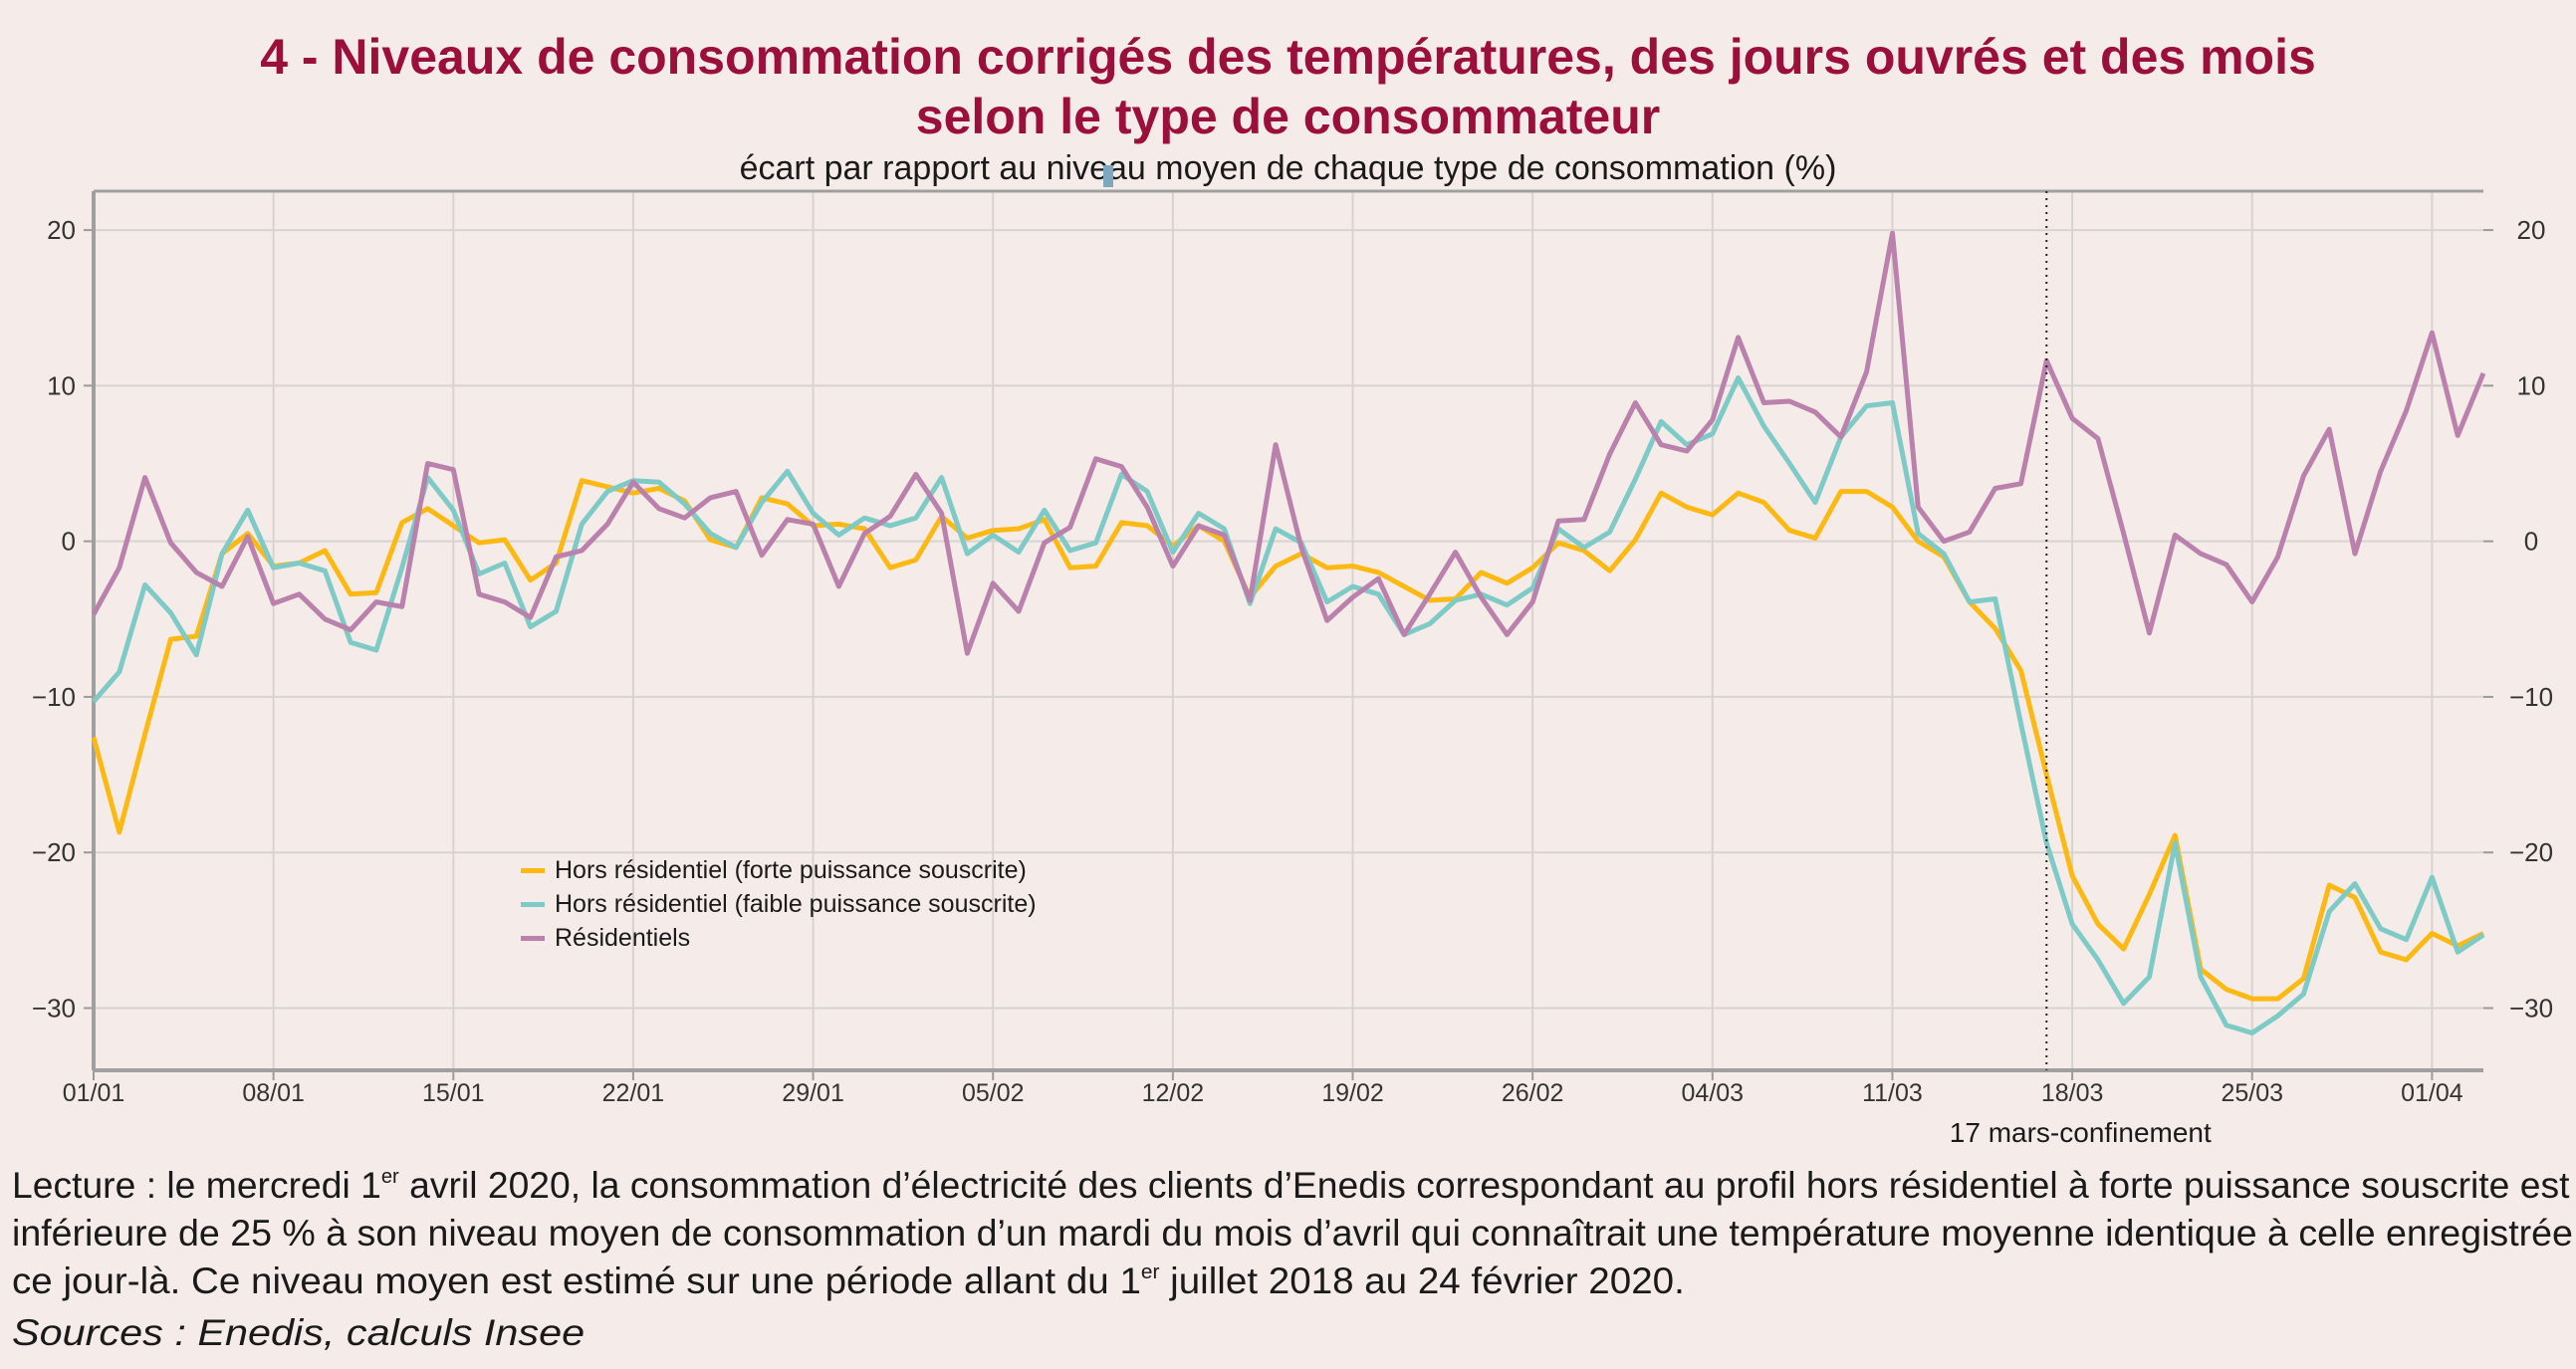  What do you see at coordinates (2531, 385) in the screenshot?
I see `y-tick-label-right: 10` at bounding box center [2531, 385].